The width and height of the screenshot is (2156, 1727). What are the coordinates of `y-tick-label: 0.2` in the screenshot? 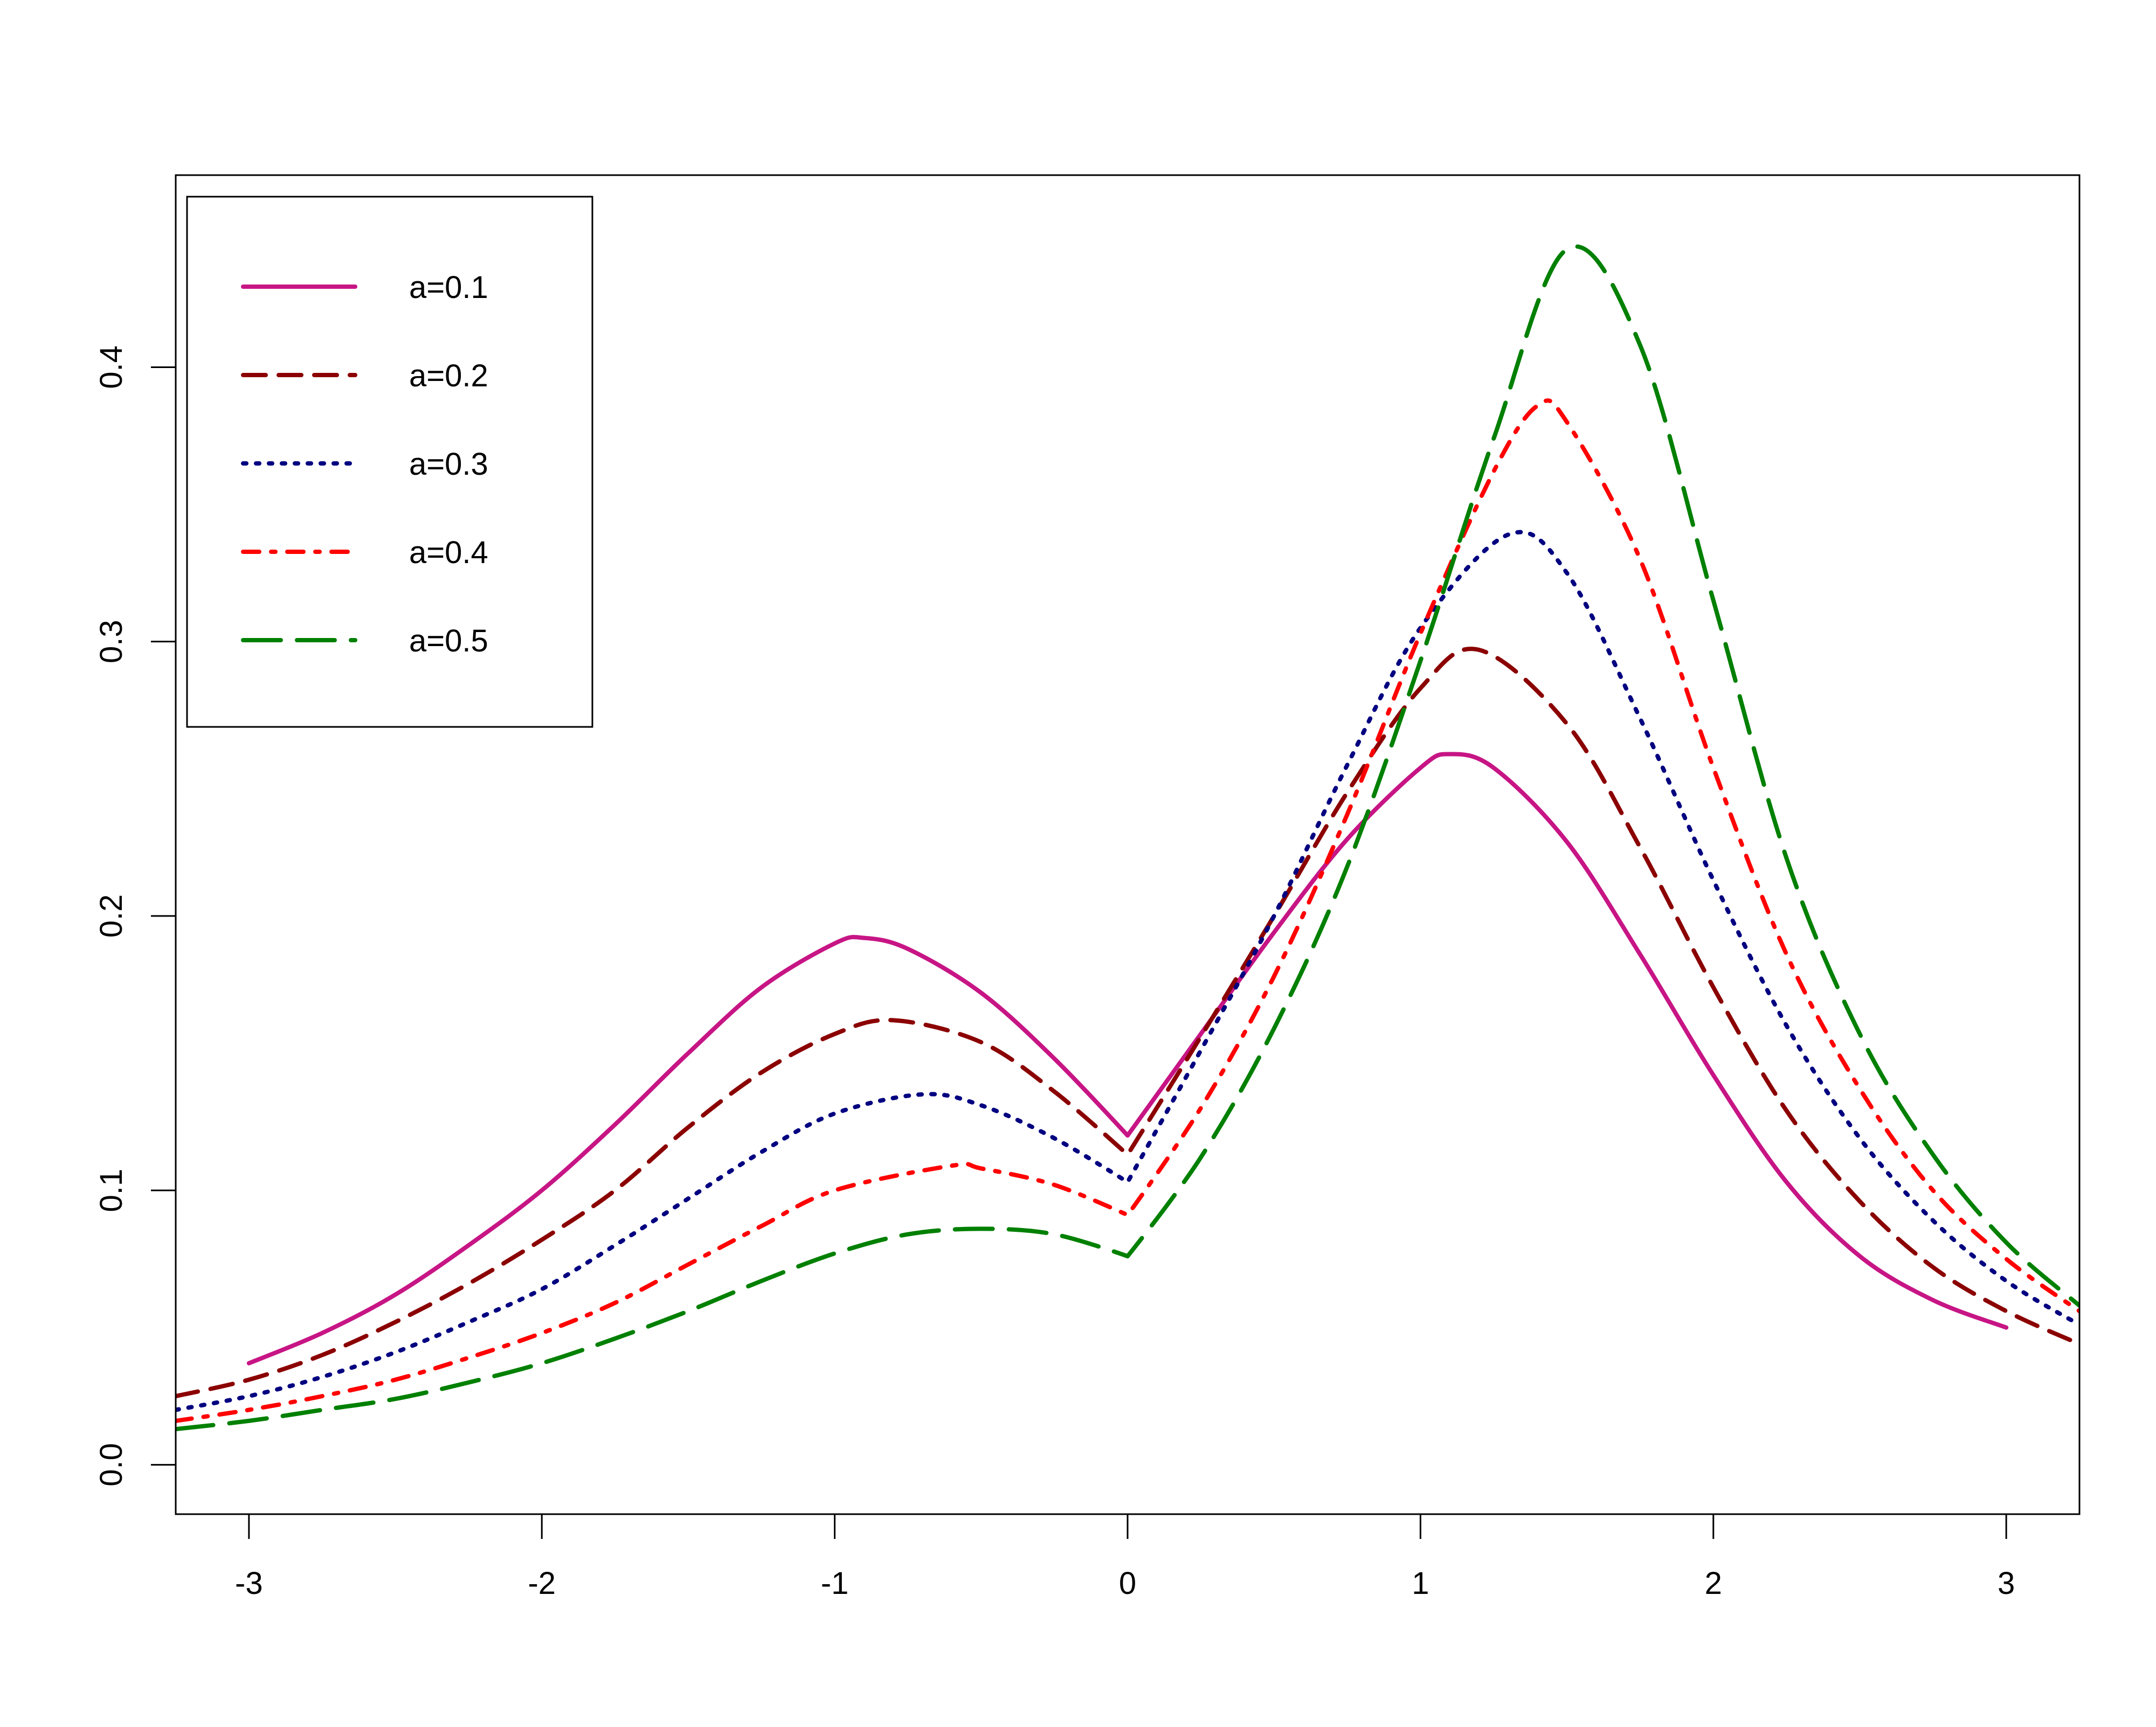 It's located at (111, 916).